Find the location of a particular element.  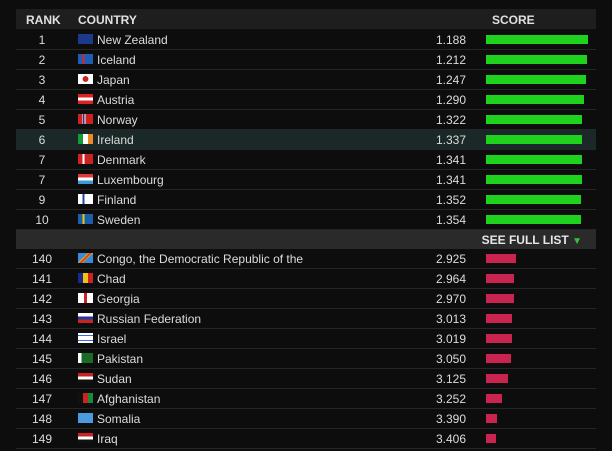

score: 3.252 is located at coordinates (450, 399).